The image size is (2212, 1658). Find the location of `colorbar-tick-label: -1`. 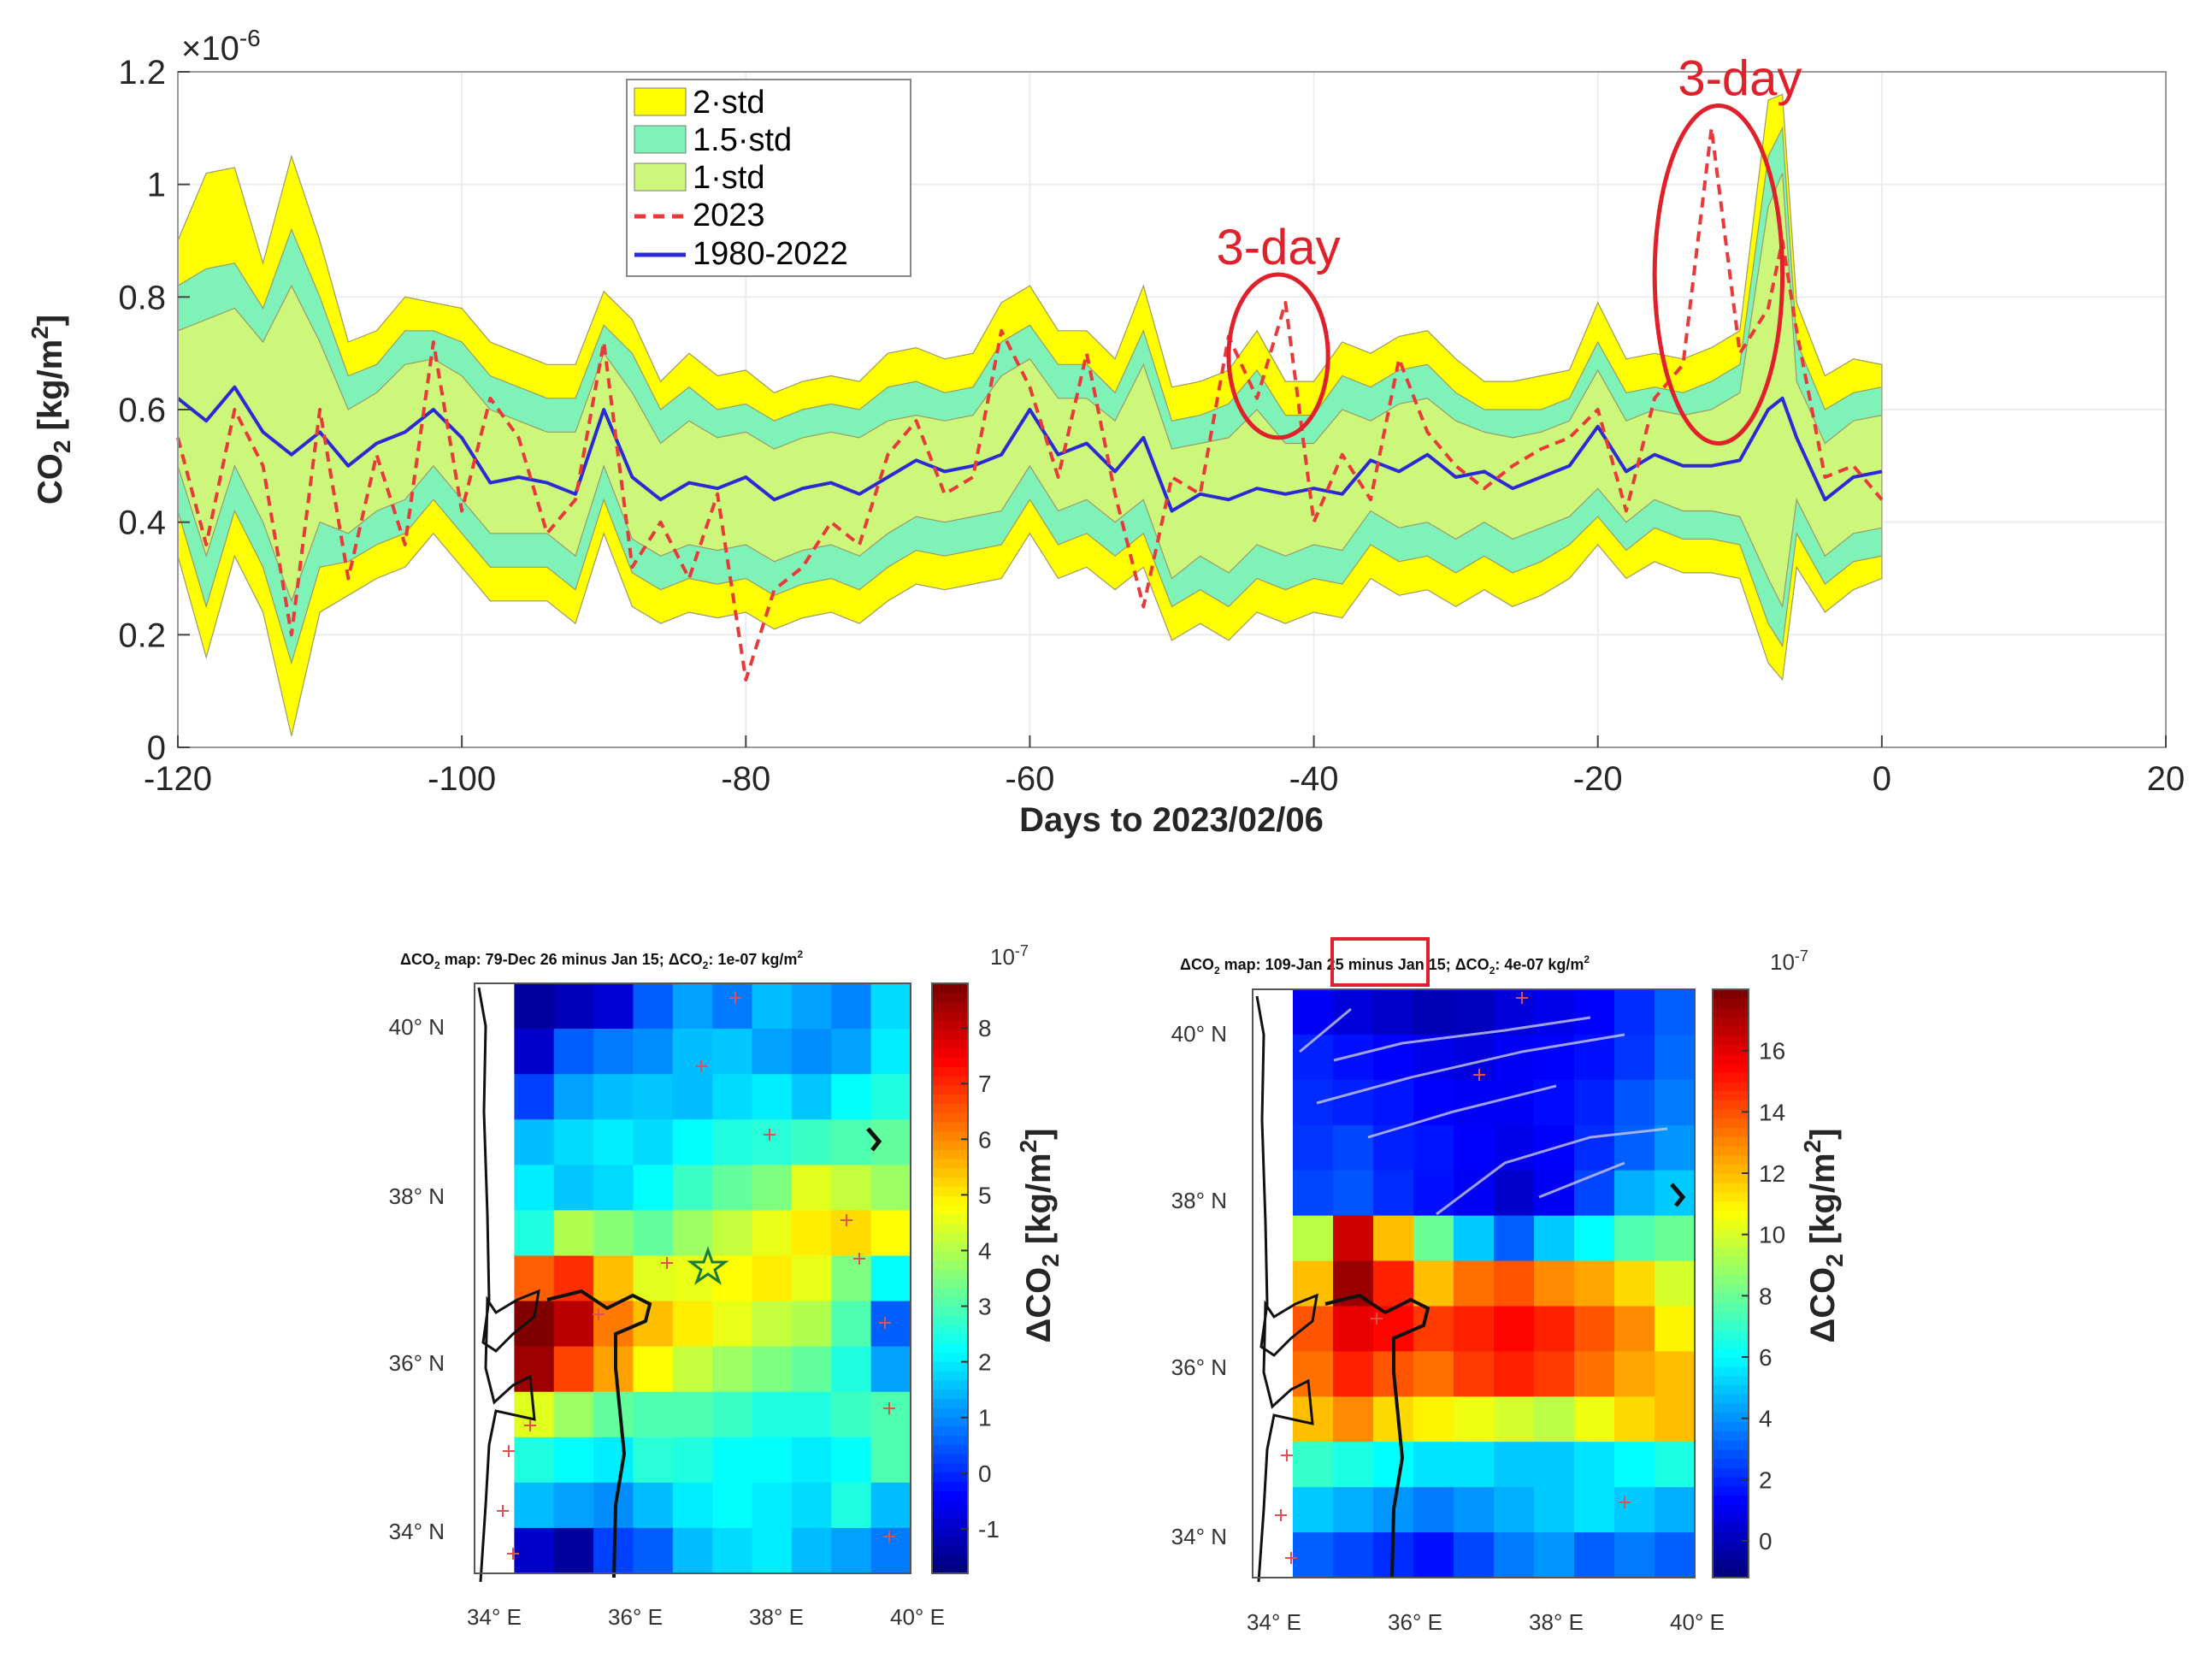

colorbar-tick-label: -1 is located at coordinates (989, 1529).